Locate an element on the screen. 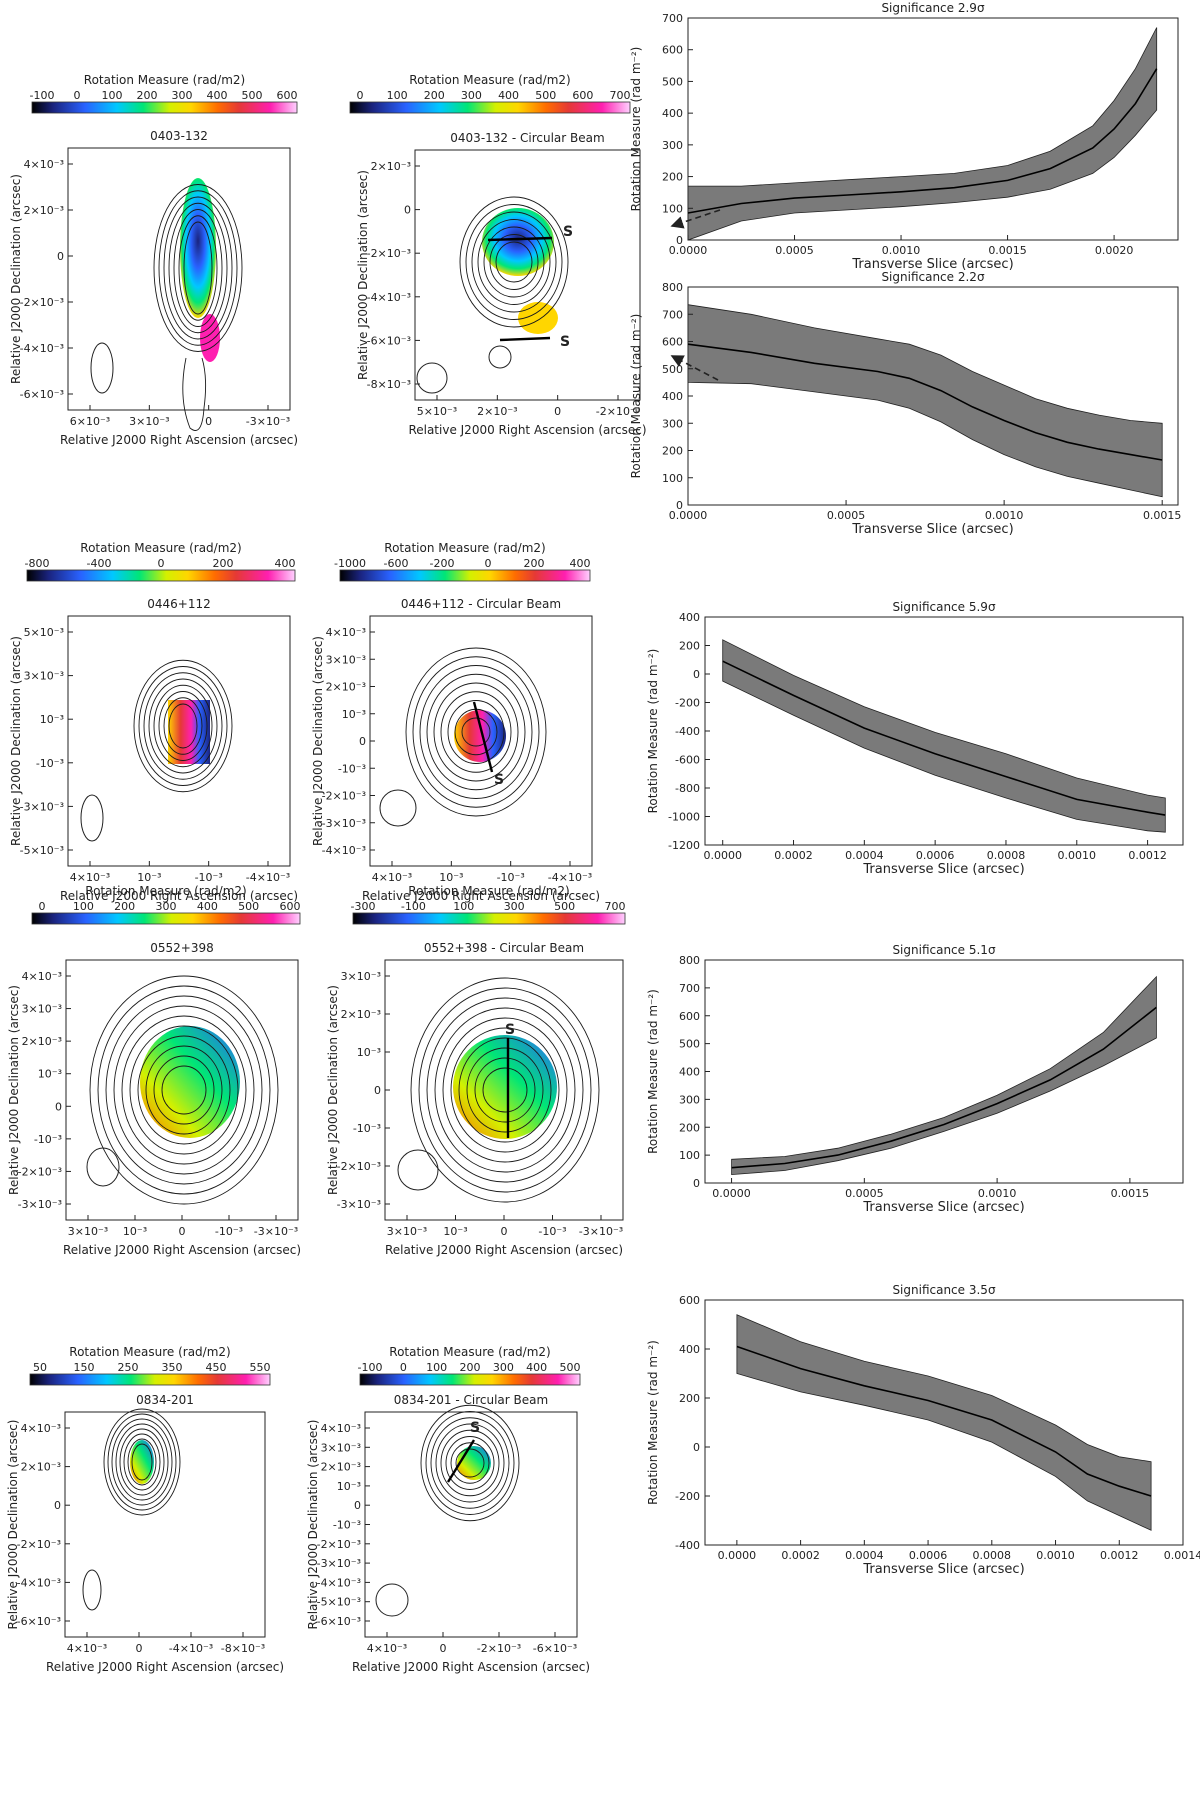 The image size is (1200, 1809). y-tick-label: 4×10⁻³ is located at coordinates (346, 632).